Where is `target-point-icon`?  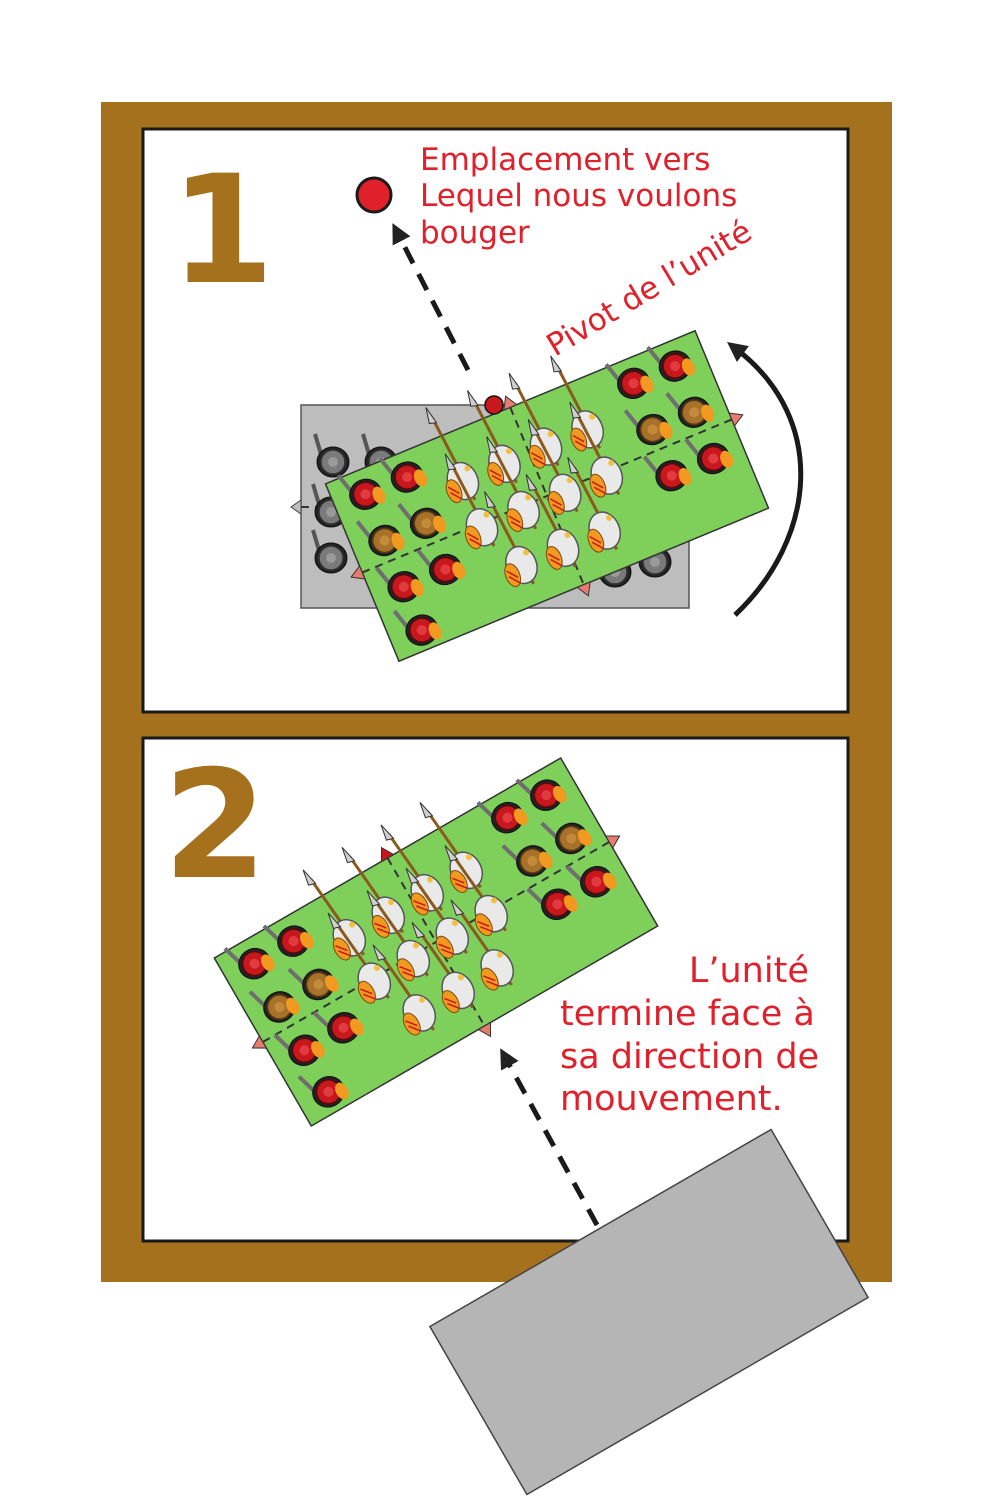 target-point-icon is located at coordinates (374, 195).